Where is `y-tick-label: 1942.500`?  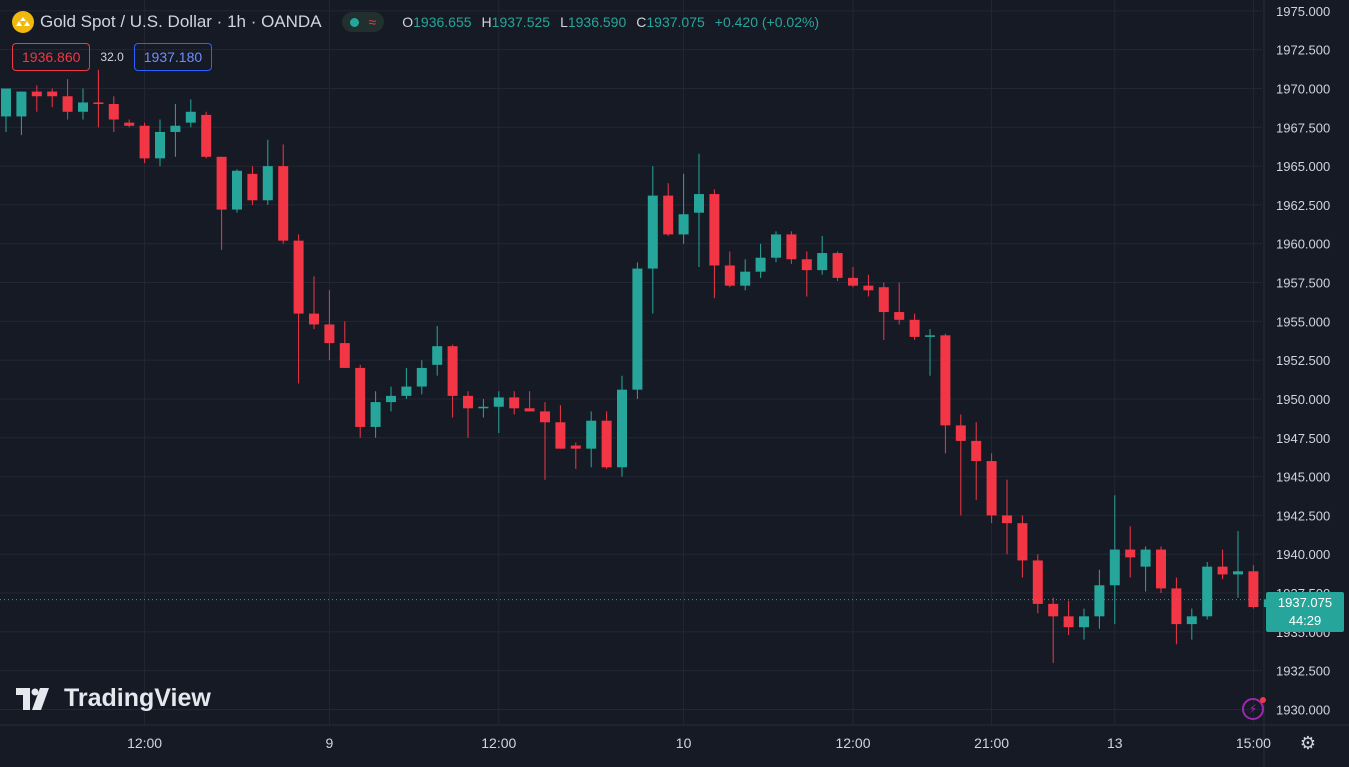
y-tick-label: 1942.500 is located at coordinates (1303, 515).